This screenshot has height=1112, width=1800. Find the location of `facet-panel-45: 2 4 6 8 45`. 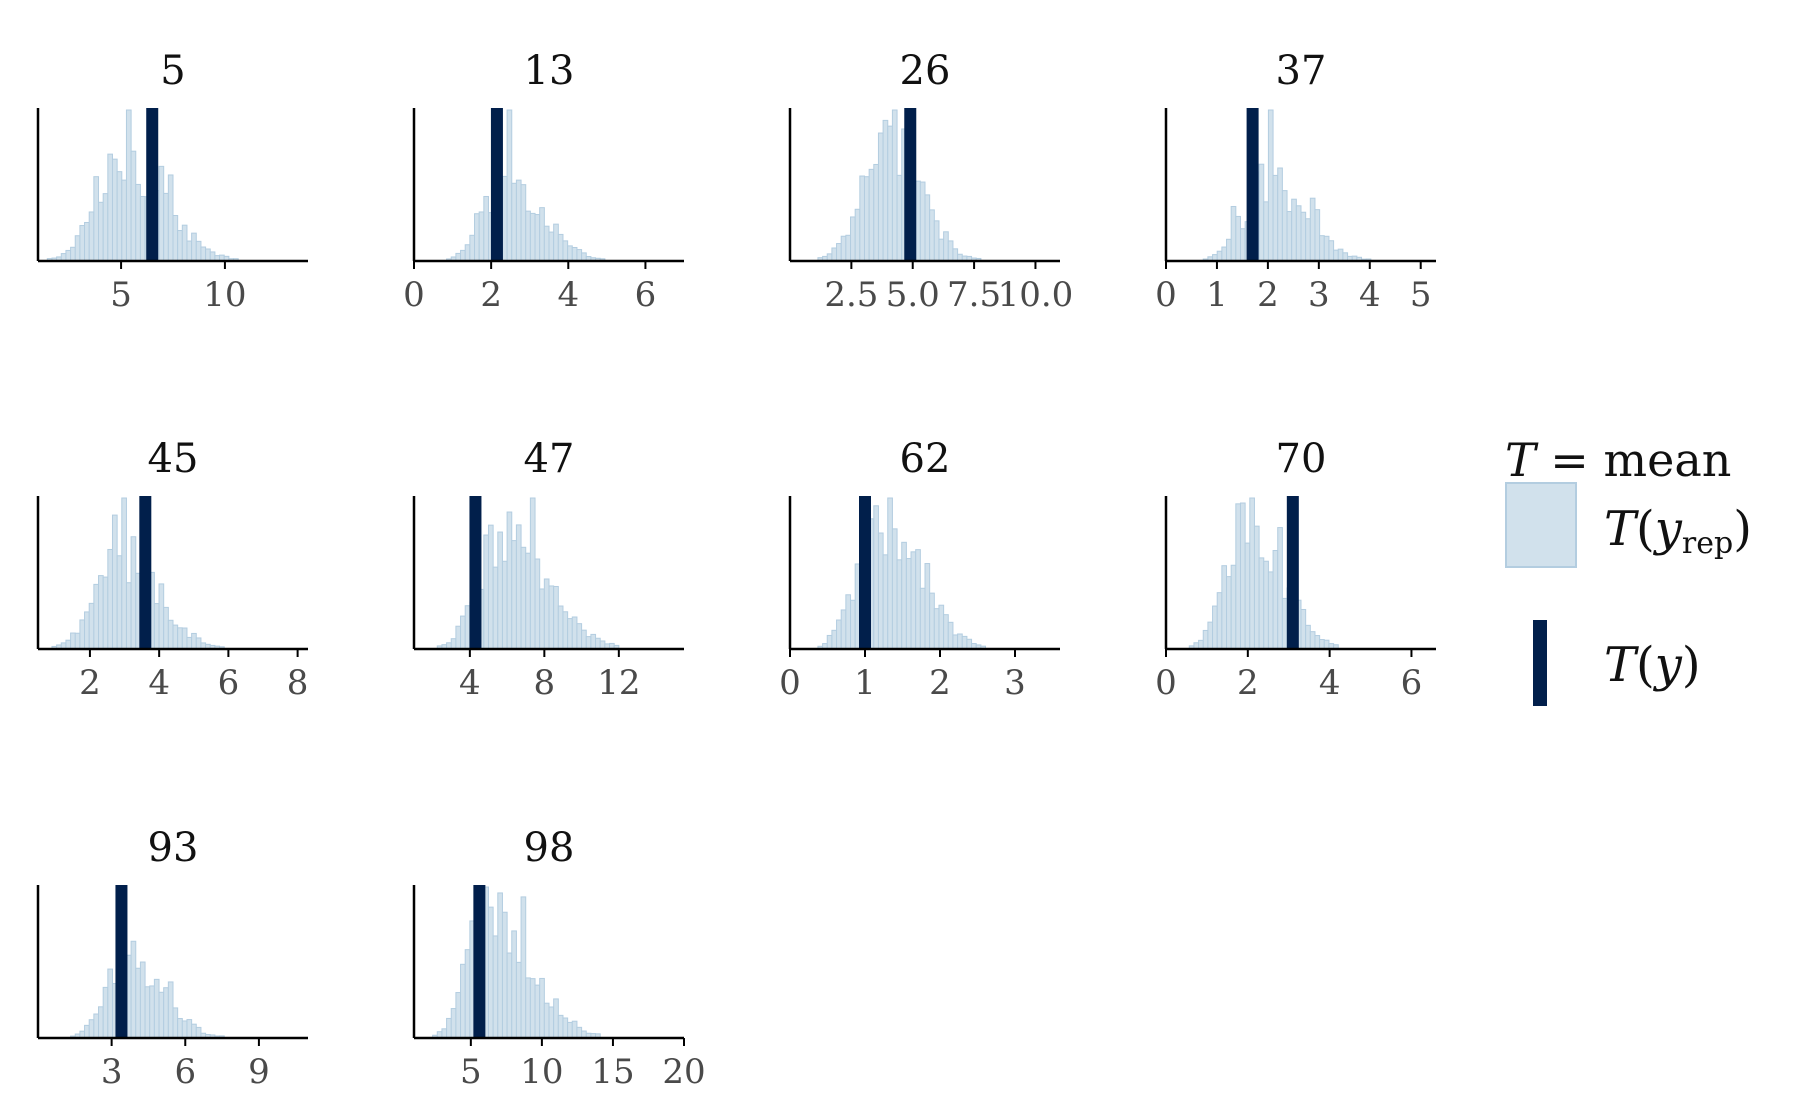

facet-panel-45: 2 4 6 8 45 is located at coordinates (172, 569).